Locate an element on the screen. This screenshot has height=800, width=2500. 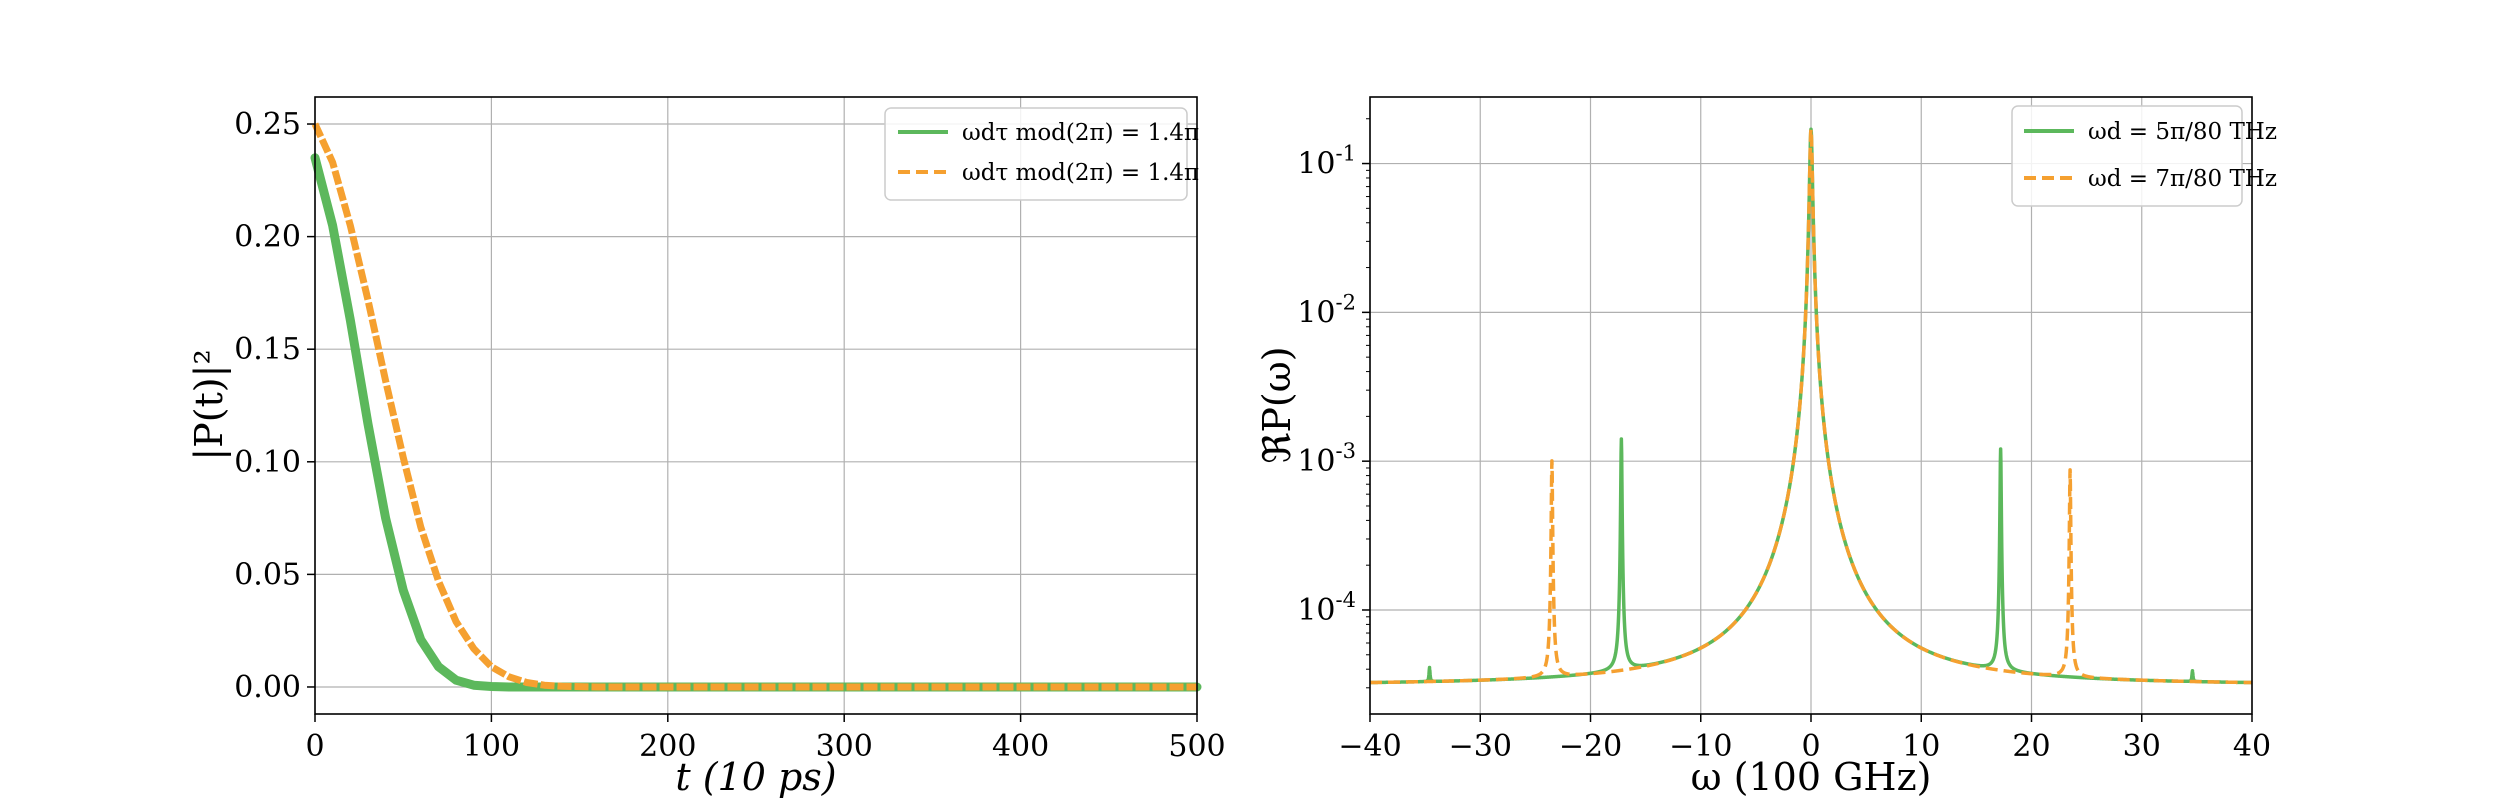
right-x-tick-label: −10 is located at coordinates (1700, 746).